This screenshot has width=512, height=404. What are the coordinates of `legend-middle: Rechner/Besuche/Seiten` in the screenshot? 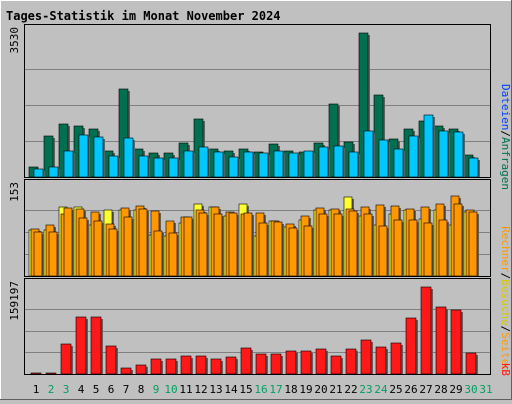 It's located at (505, 299).